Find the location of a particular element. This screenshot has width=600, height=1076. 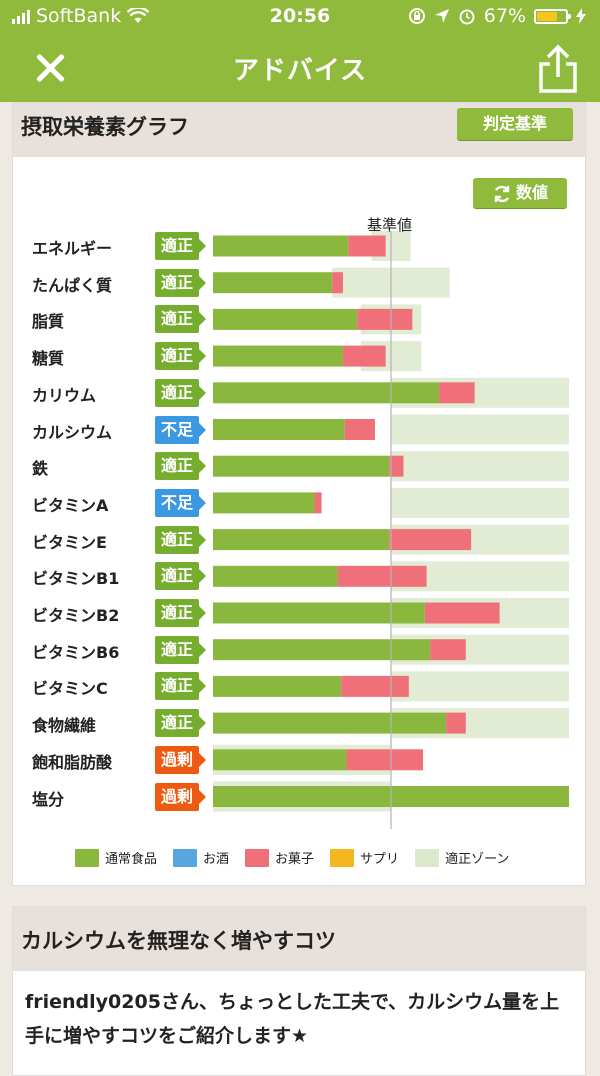

legend-item-2: お菓子 is located at coordinates (279, 857).